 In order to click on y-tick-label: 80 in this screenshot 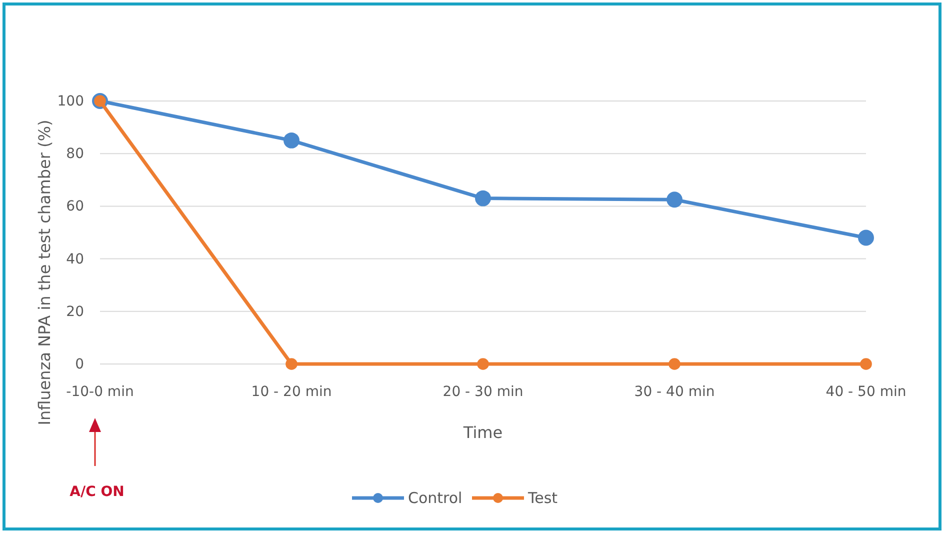, I will do `click(75, 154)`.